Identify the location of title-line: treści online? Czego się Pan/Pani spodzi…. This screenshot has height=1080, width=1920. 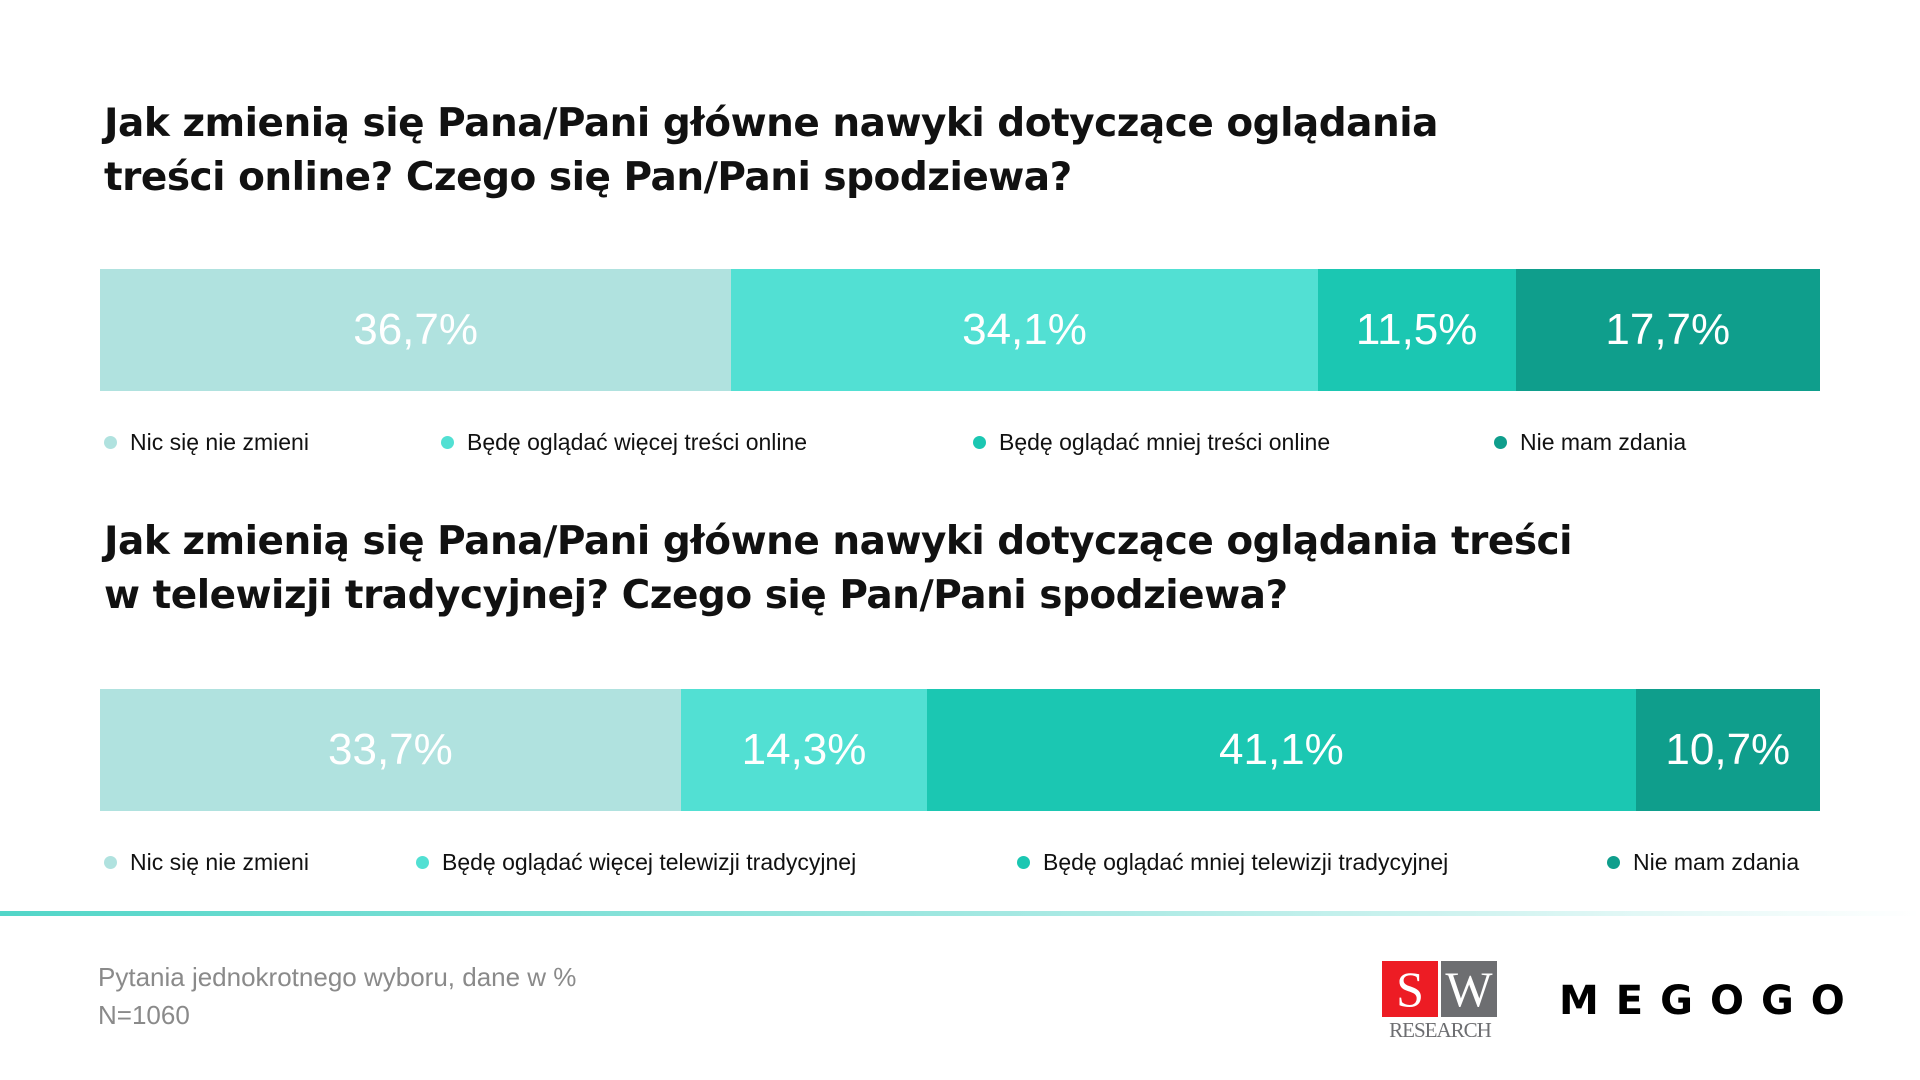
(588, 177).